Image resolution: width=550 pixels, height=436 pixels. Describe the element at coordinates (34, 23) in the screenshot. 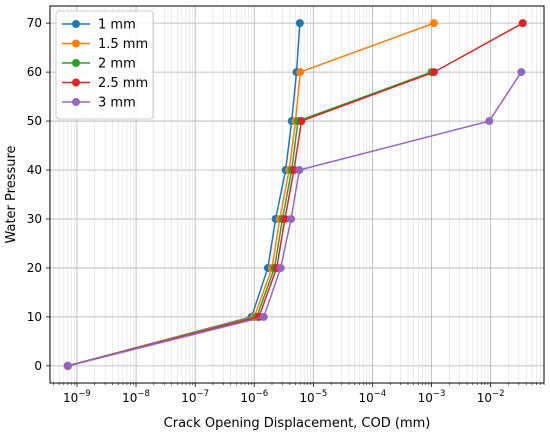

I see `y-tick-label: 70` at that location.